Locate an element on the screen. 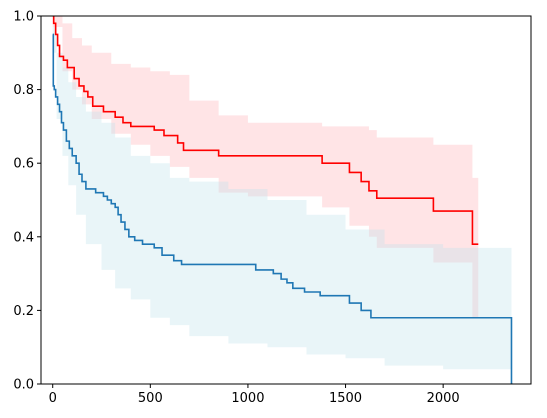 Image resolution: width=547 pixels, height=418 pixels. x-tick-label: 1000 is located at coordinates (247, 398).